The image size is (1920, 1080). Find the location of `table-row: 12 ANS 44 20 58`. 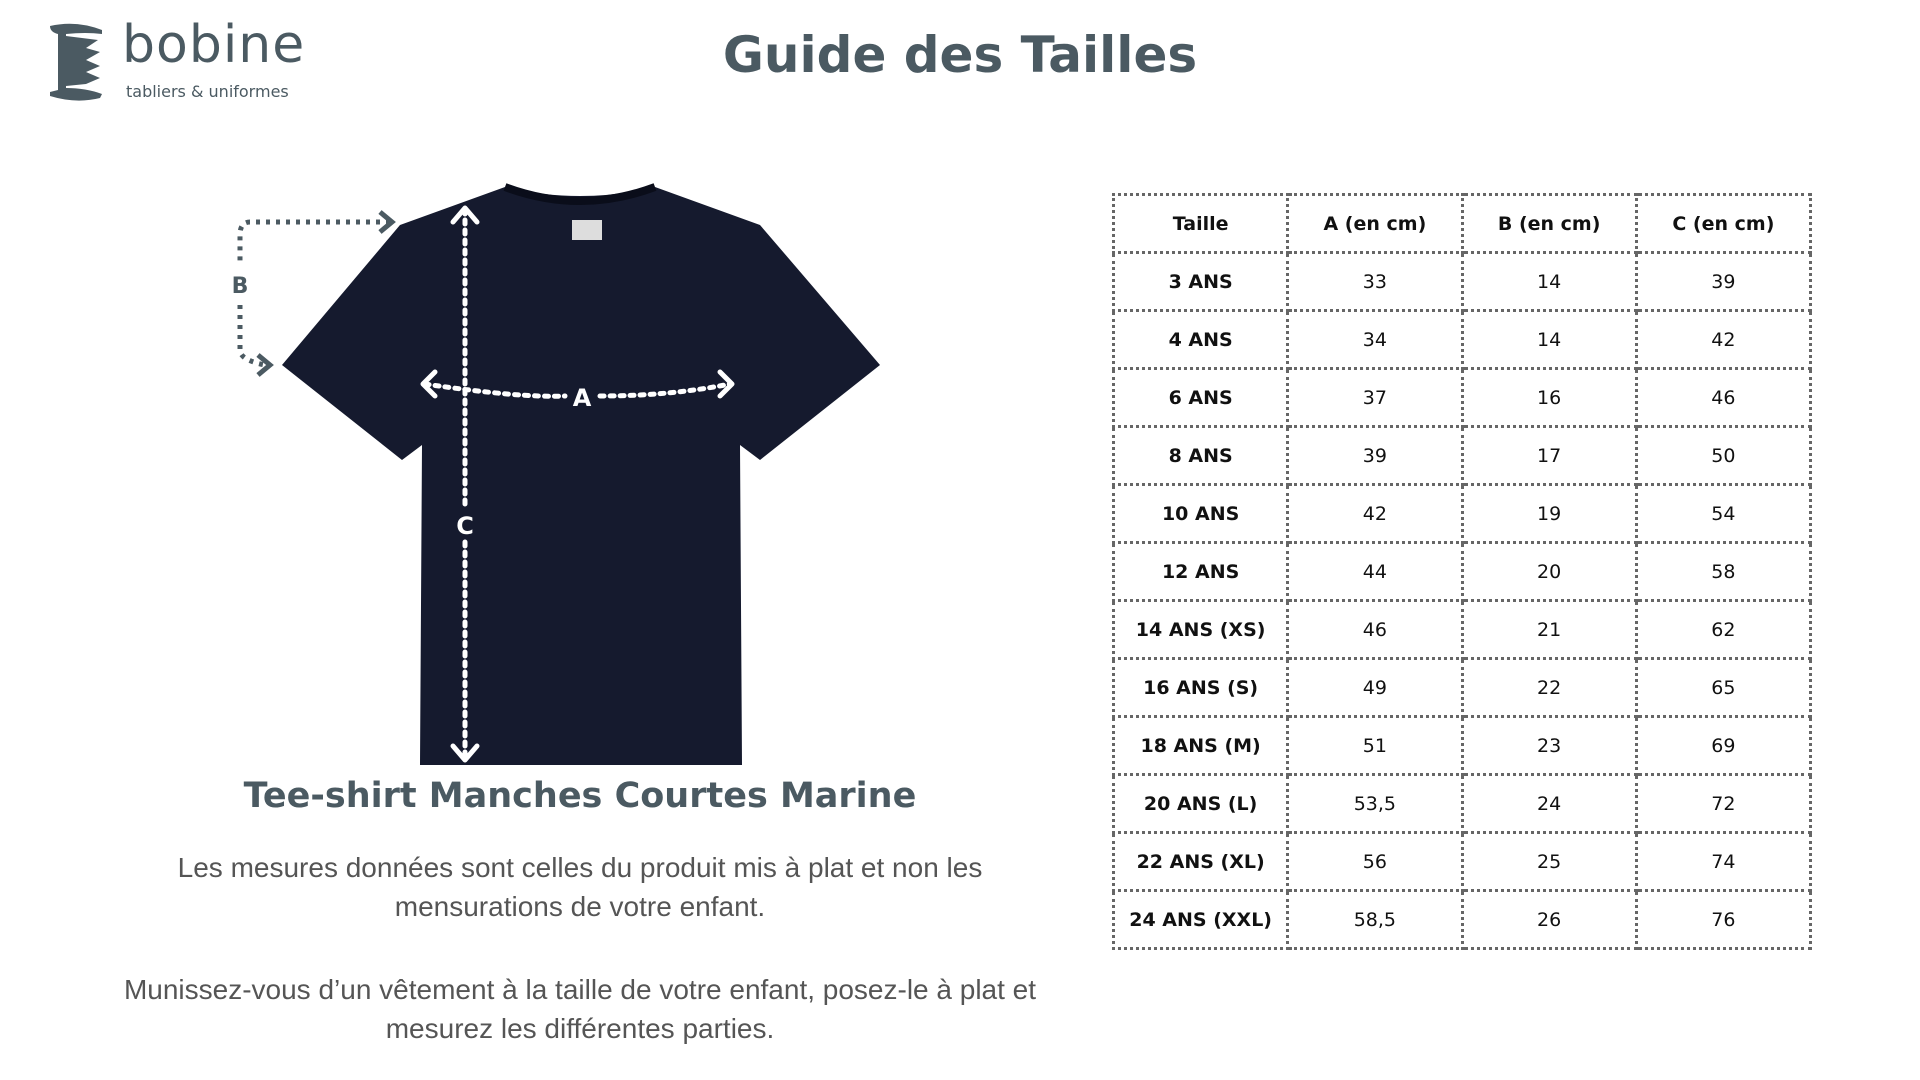

table-row: 12 ANS 44 20 58 is located at coordinates (1462, 571).